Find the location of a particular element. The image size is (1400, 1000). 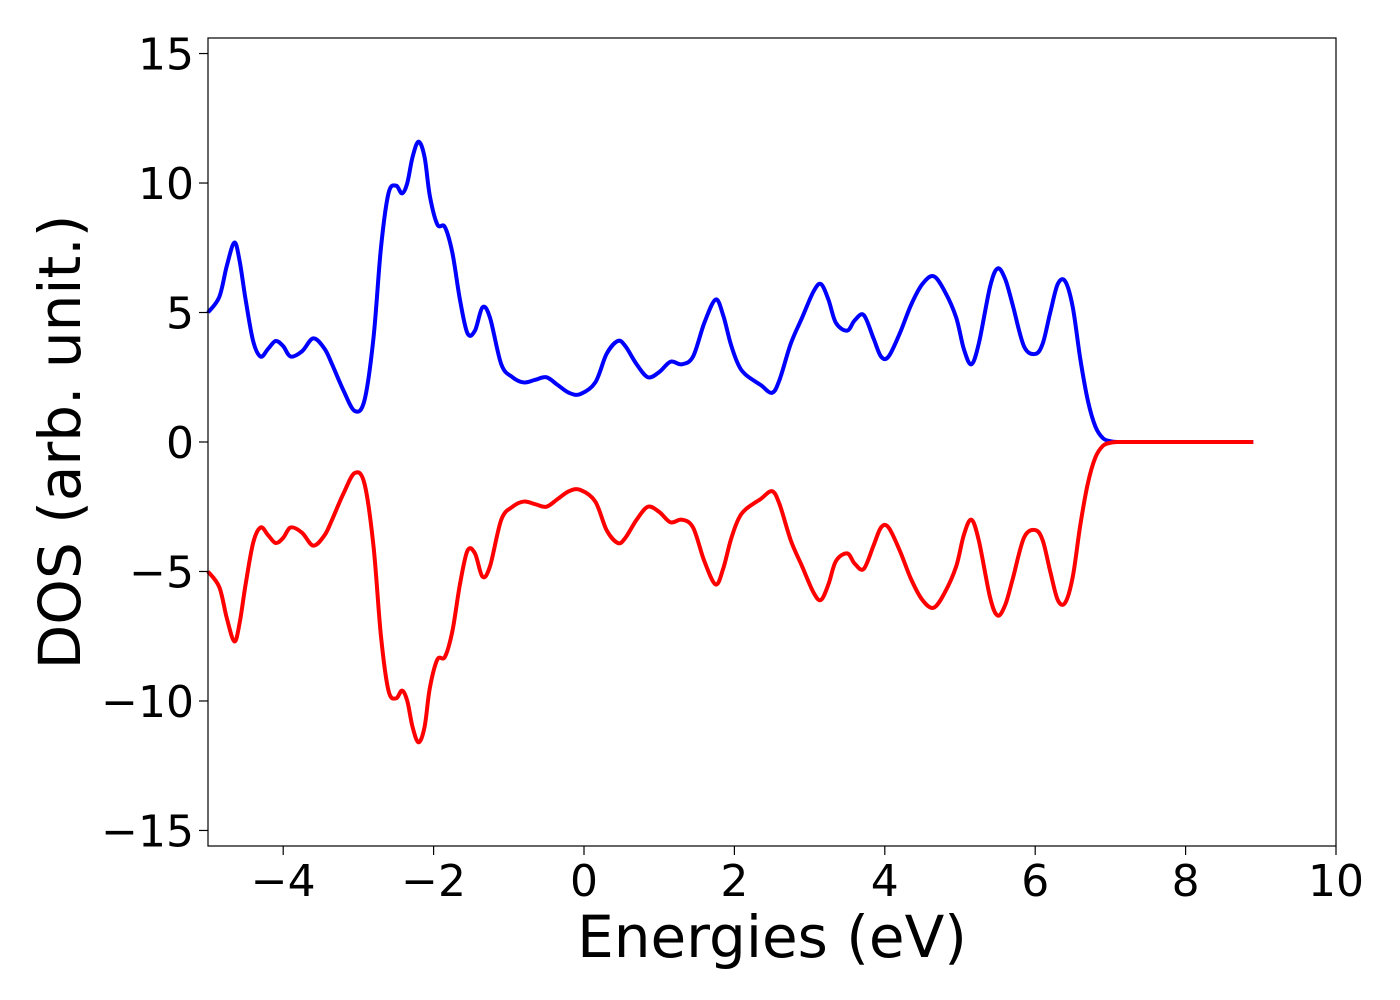

x-tick-label: 10 is located at coordinates (1336, 881).